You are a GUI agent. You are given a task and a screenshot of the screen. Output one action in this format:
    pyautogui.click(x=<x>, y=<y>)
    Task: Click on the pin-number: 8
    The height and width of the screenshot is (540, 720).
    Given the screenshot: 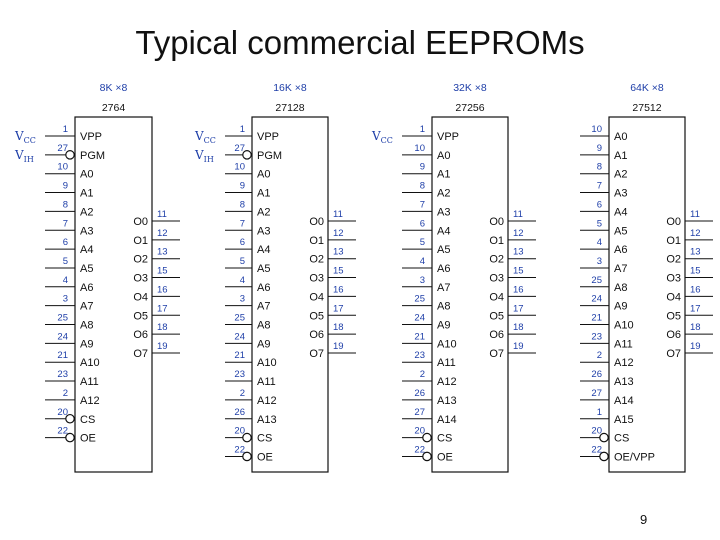 What is the action you would take?
    pyautogui.click(x=242, y=204)
    